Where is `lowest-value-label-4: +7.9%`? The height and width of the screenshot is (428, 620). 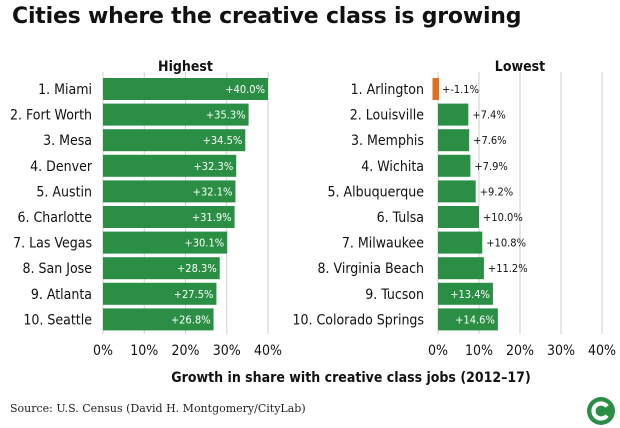 lowest-value-label-4: +7.9% is located at coordinates (490, 166).